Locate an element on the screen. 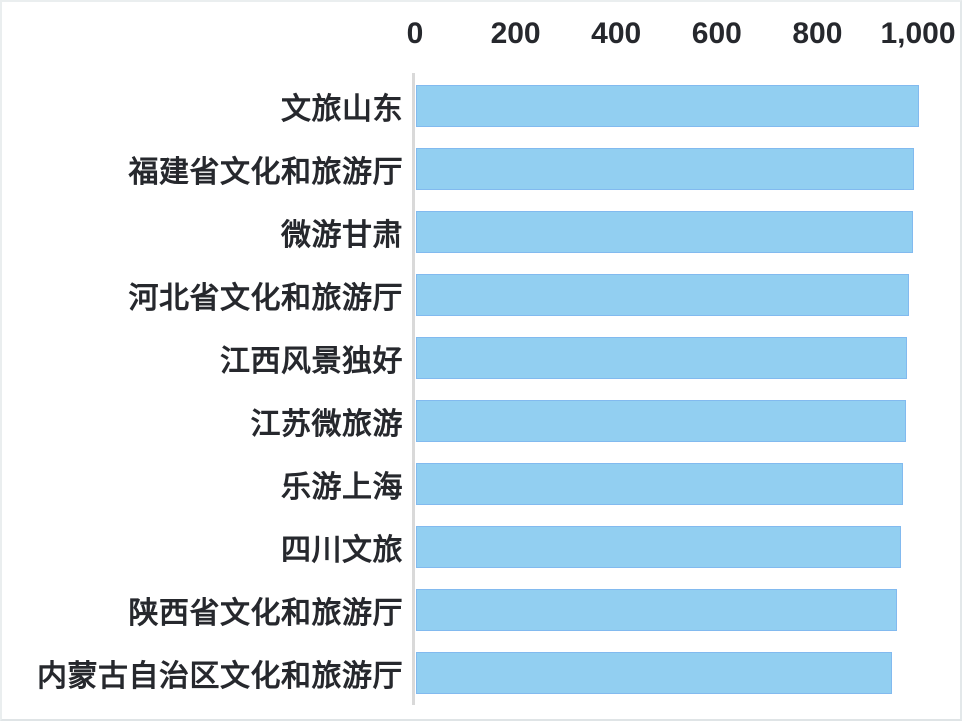 This screenshot has width=962, height=721. chart-row: 江苏微旅游 is located at coordinates (481, 420).